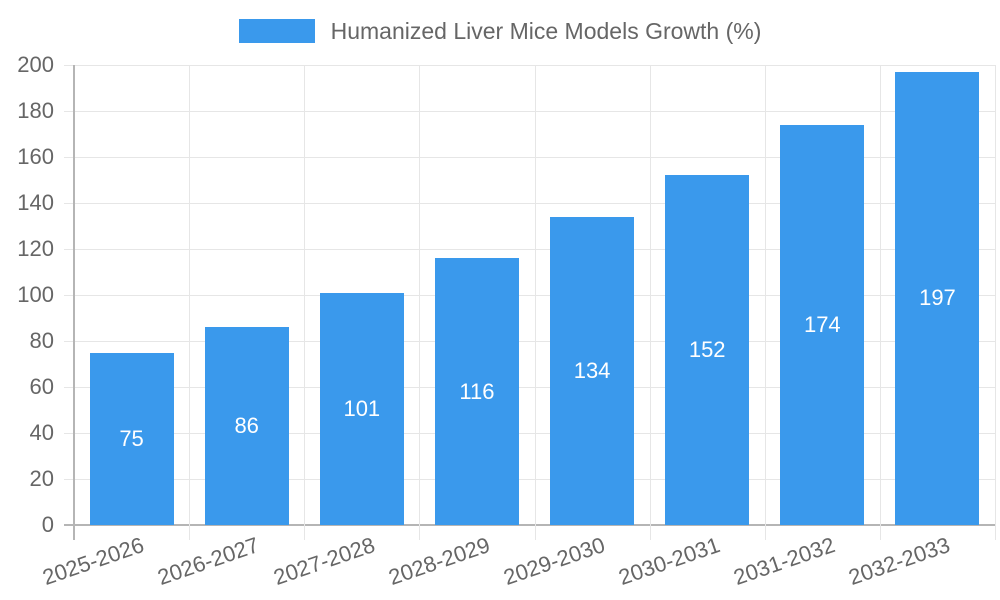  I want to click on y-axis-tick-label: 20, so click(41, 478).